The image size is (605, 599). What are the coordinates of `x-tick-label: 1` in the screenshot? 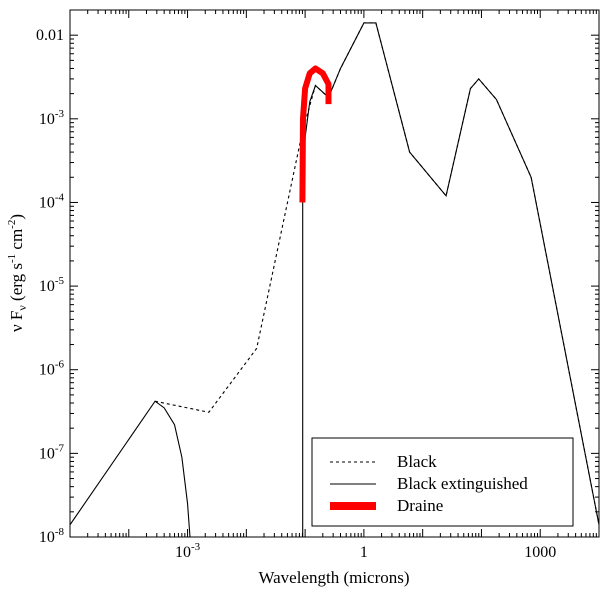 It's located at (364, 552).